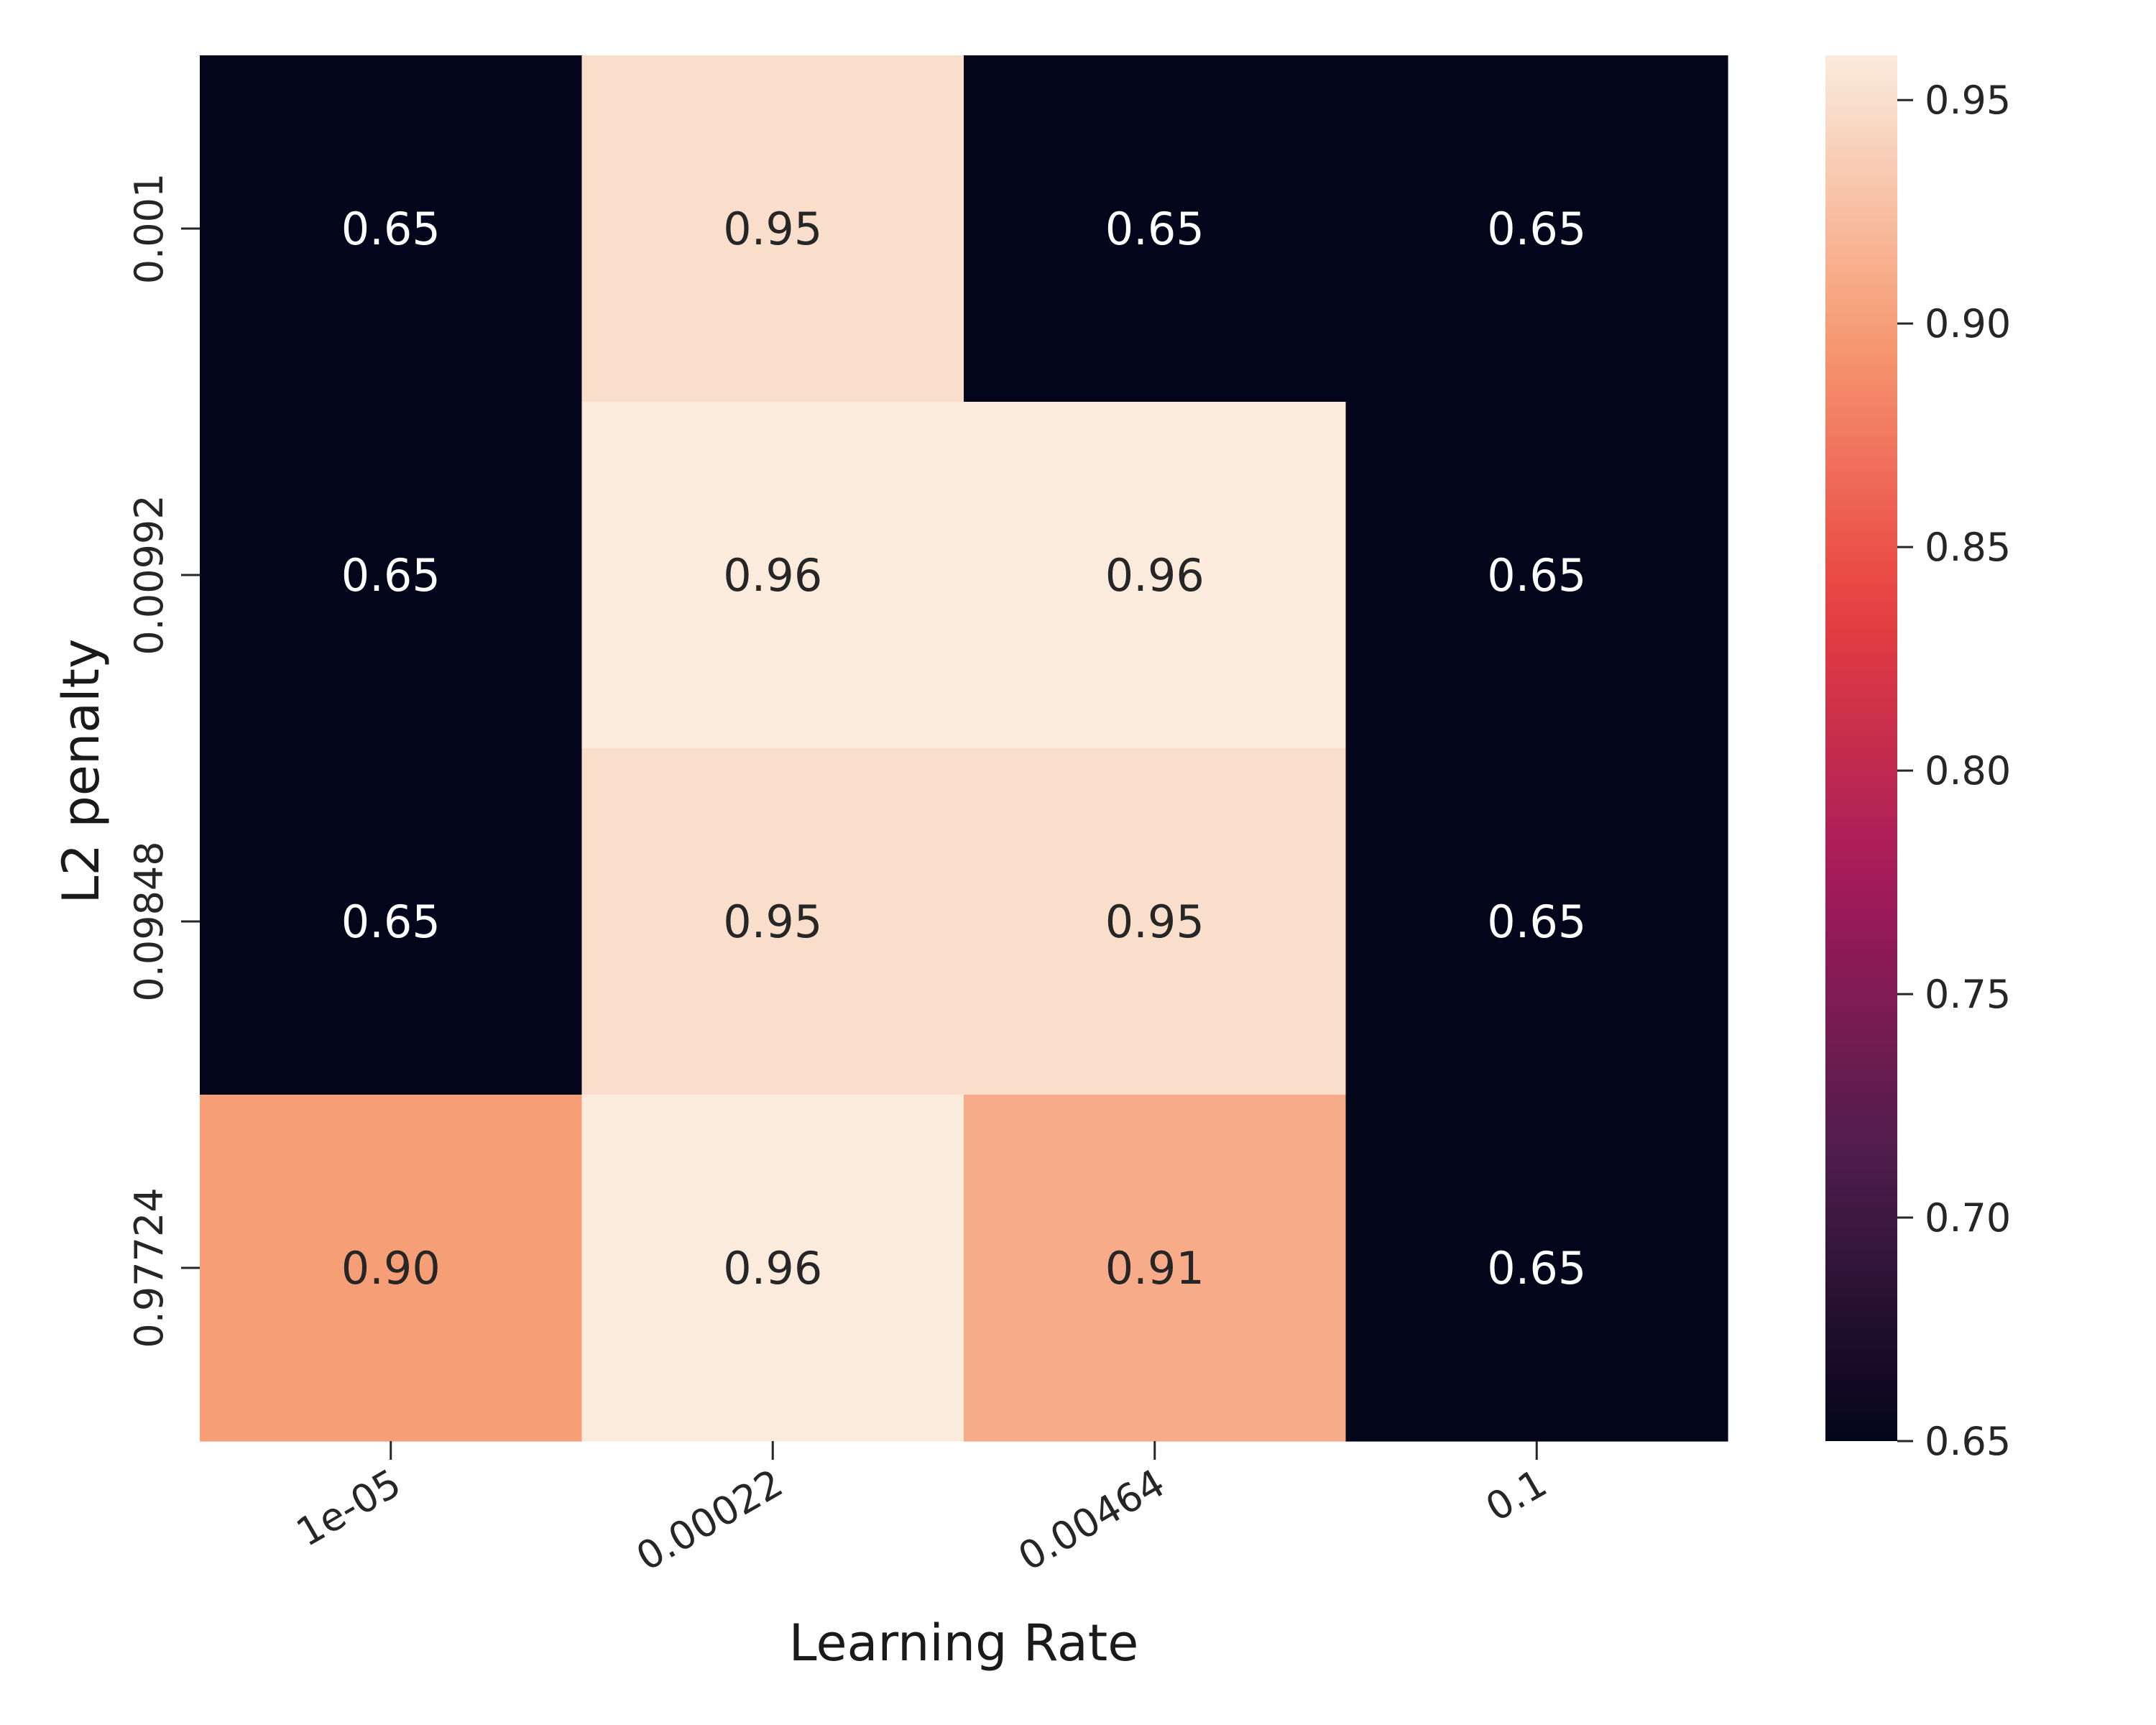 The width and height of the screenshot is (2156, 1725). I want to click on x-tick-label: 0.00022, so click(710, 1520).